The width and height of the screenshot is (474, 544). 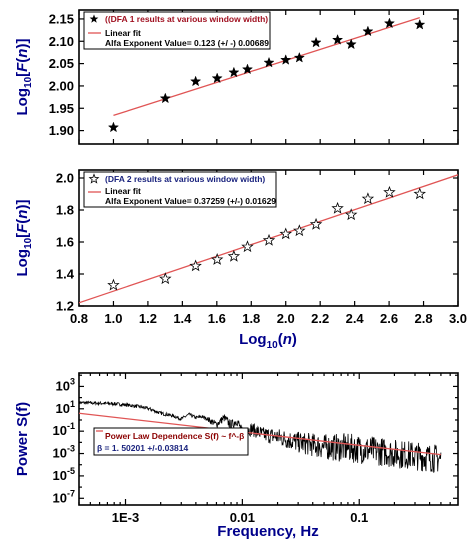 What do you see at coordinates (286, 318) in the screenshot?
I see `x-tick-label: 2.0` at bounding box center [286, 318].